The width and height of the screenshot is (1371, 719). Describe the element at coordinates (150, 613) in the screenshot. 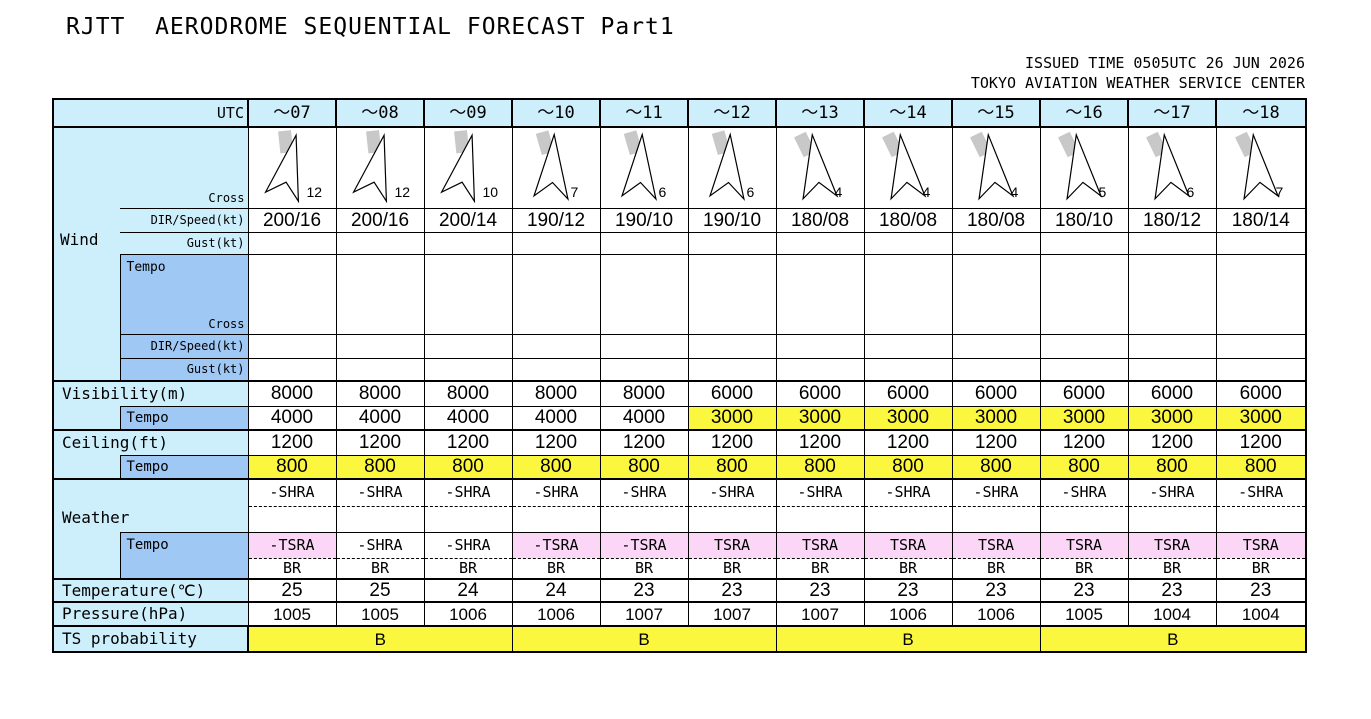

I see `pressure-label: Pressure(hPa)` at that location.